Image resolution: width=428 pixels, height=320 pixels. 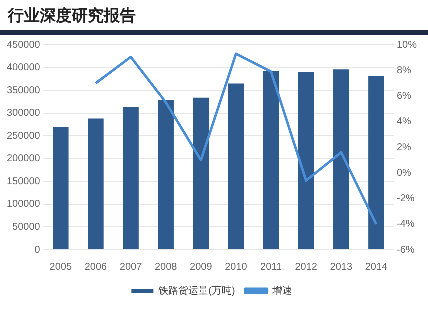 I want to click on legend-label: 铁路货运量(万吨), so click(x=197, y=290).